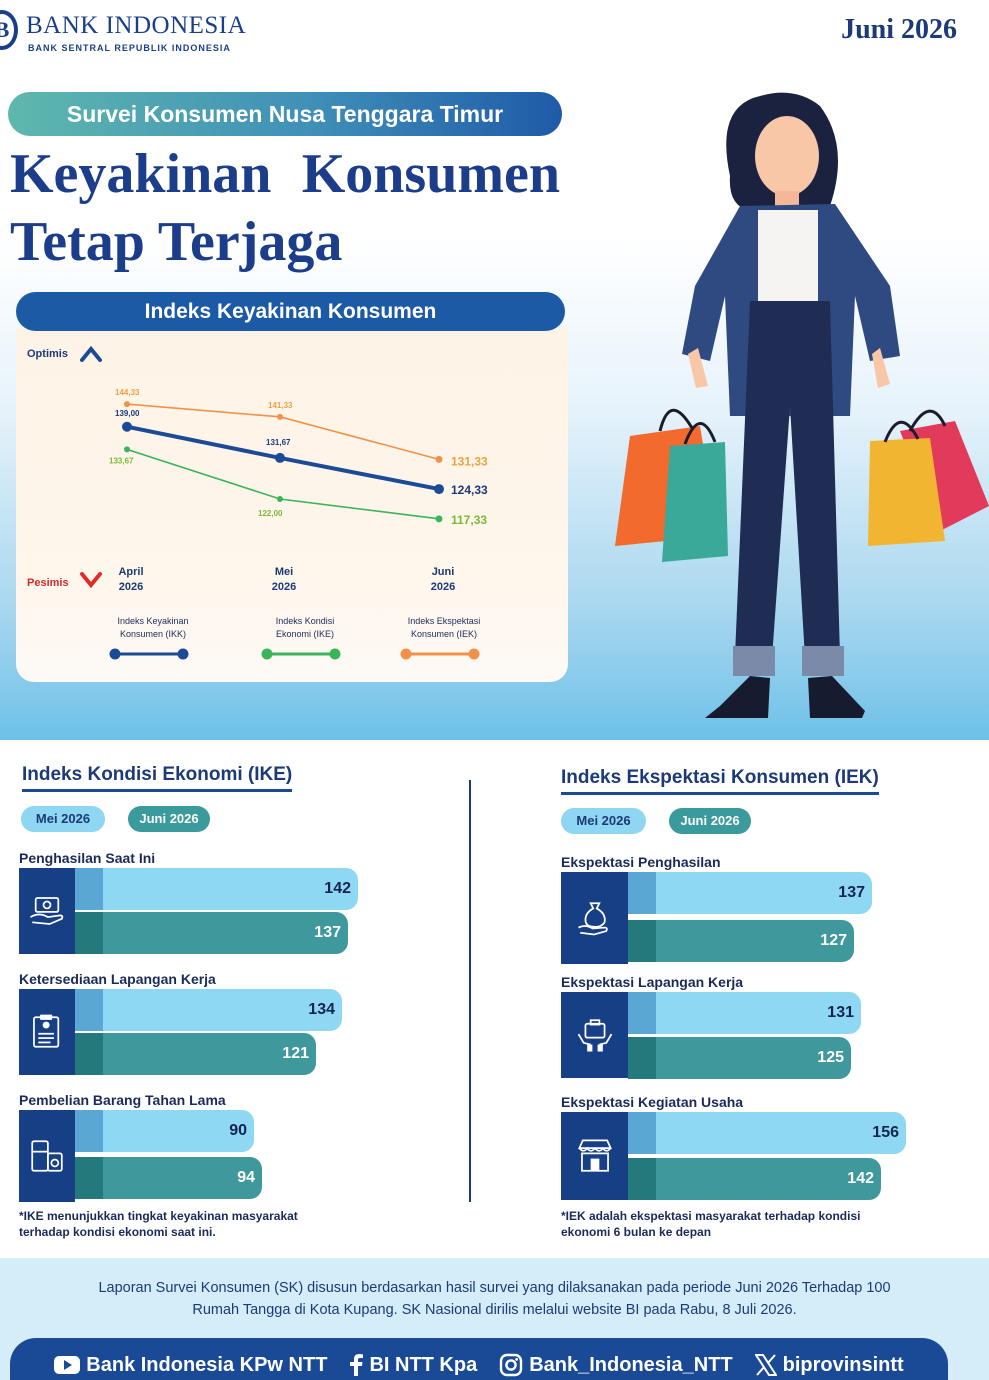 The image size is (989, 1380). I want to click on data-label-ikk-1: 131,67, so click(278, 442).